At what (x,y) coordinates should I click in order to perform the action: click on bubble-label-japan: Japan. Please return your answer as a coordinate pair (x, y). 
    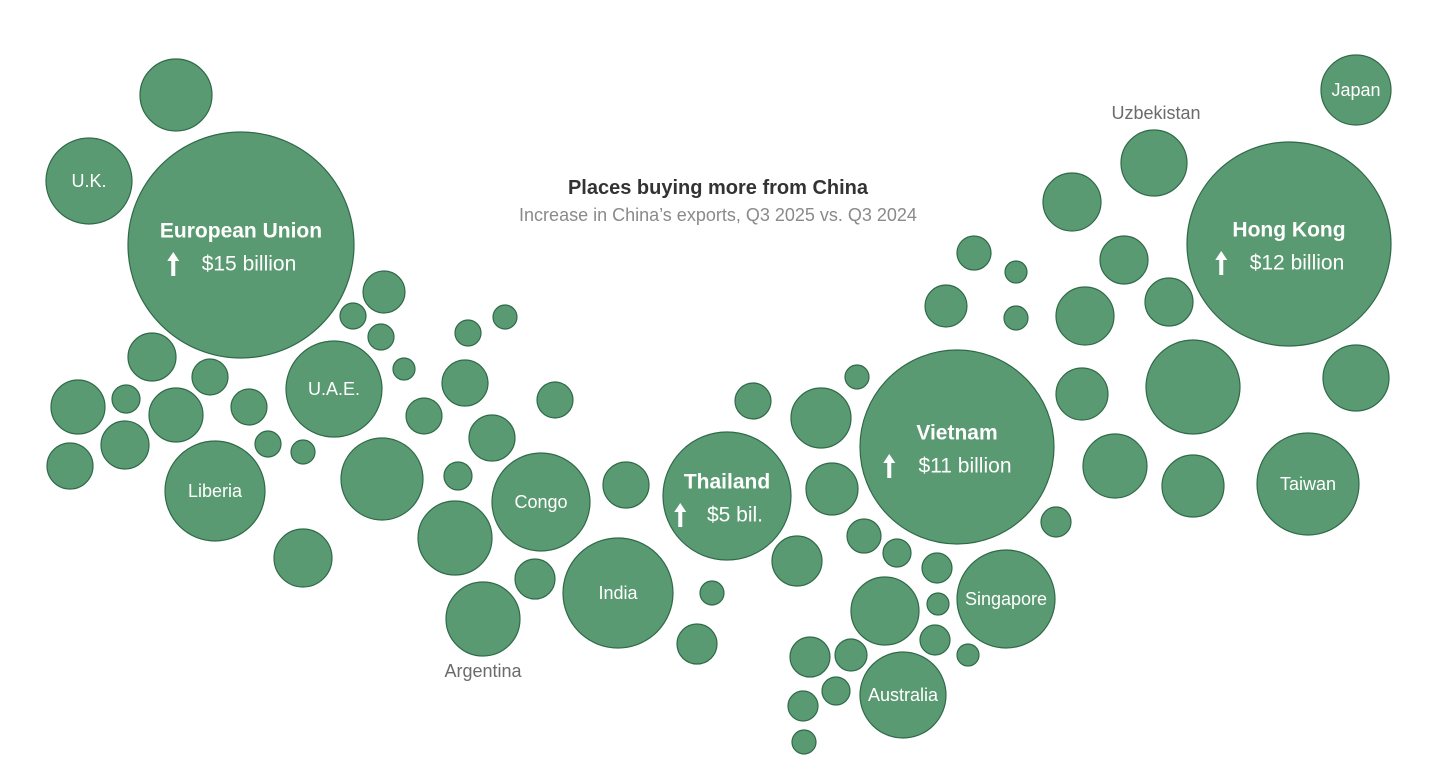
    Looking at the image, I should click on (1355, 90).